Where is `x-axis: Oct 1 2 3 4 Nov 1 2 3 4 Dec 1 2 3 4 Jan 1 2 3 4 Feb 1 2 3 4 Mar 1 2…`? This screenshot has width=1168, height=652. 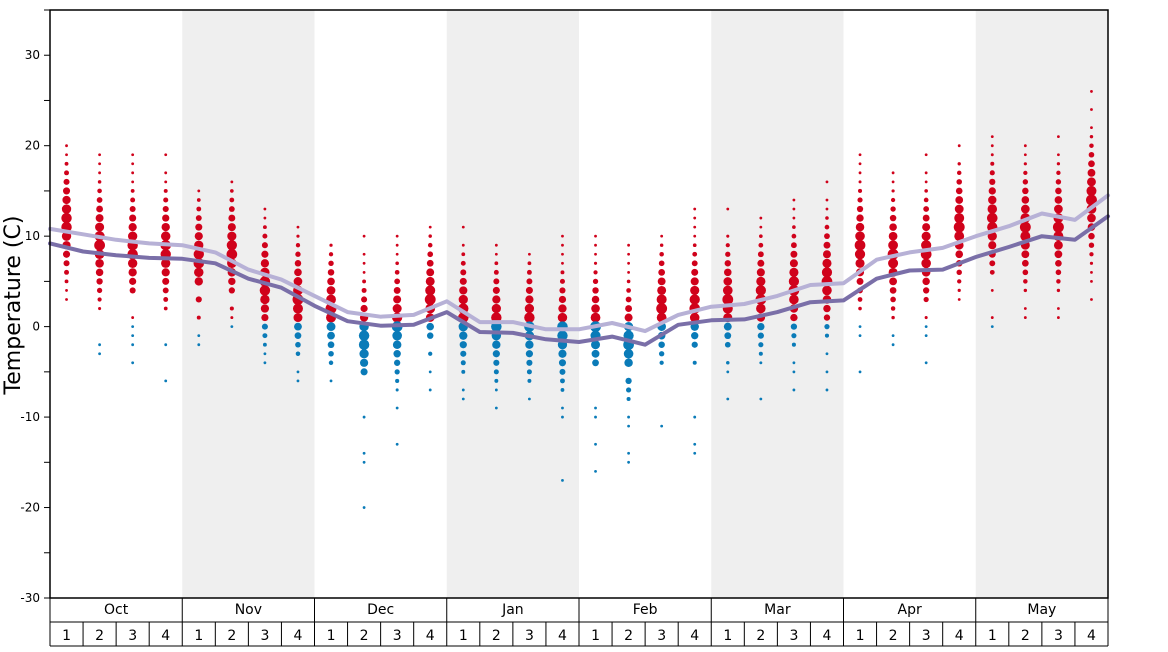
x-axis: Oct 1 2 3 4 Nov 1 2 3 4 Dec 1 2 3 4 Jan 1 2 3 4 Feb 1 2 3 4 Mar 1 2… is located at coordinates (579, 622).